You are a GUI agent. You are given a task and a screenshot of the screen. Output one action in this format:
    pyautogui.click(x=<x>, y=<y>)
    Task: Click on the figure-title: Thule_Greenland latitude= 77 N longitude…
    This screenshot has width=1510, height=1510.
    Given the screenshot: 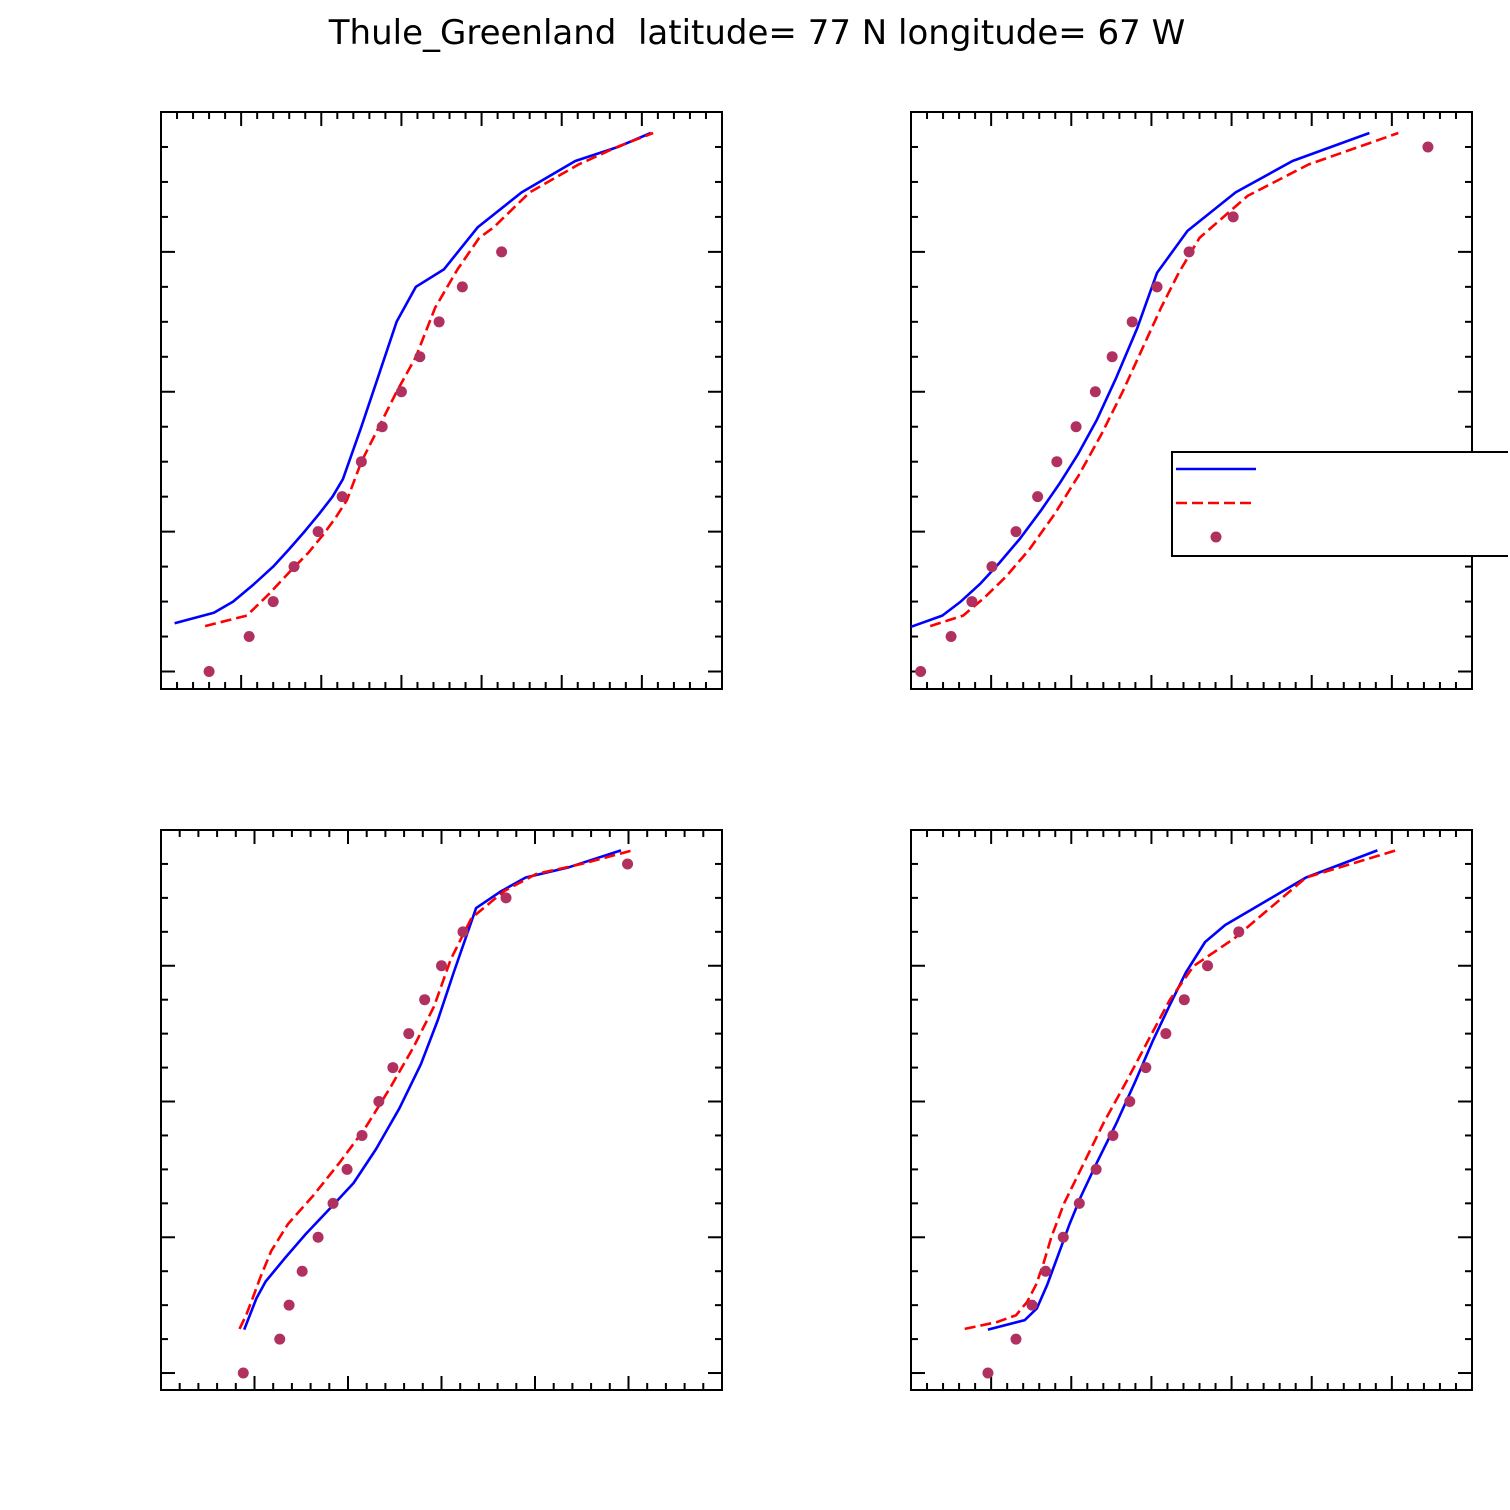 What is the action you would take?
    pyautogui.click(x=756, y=33)
    